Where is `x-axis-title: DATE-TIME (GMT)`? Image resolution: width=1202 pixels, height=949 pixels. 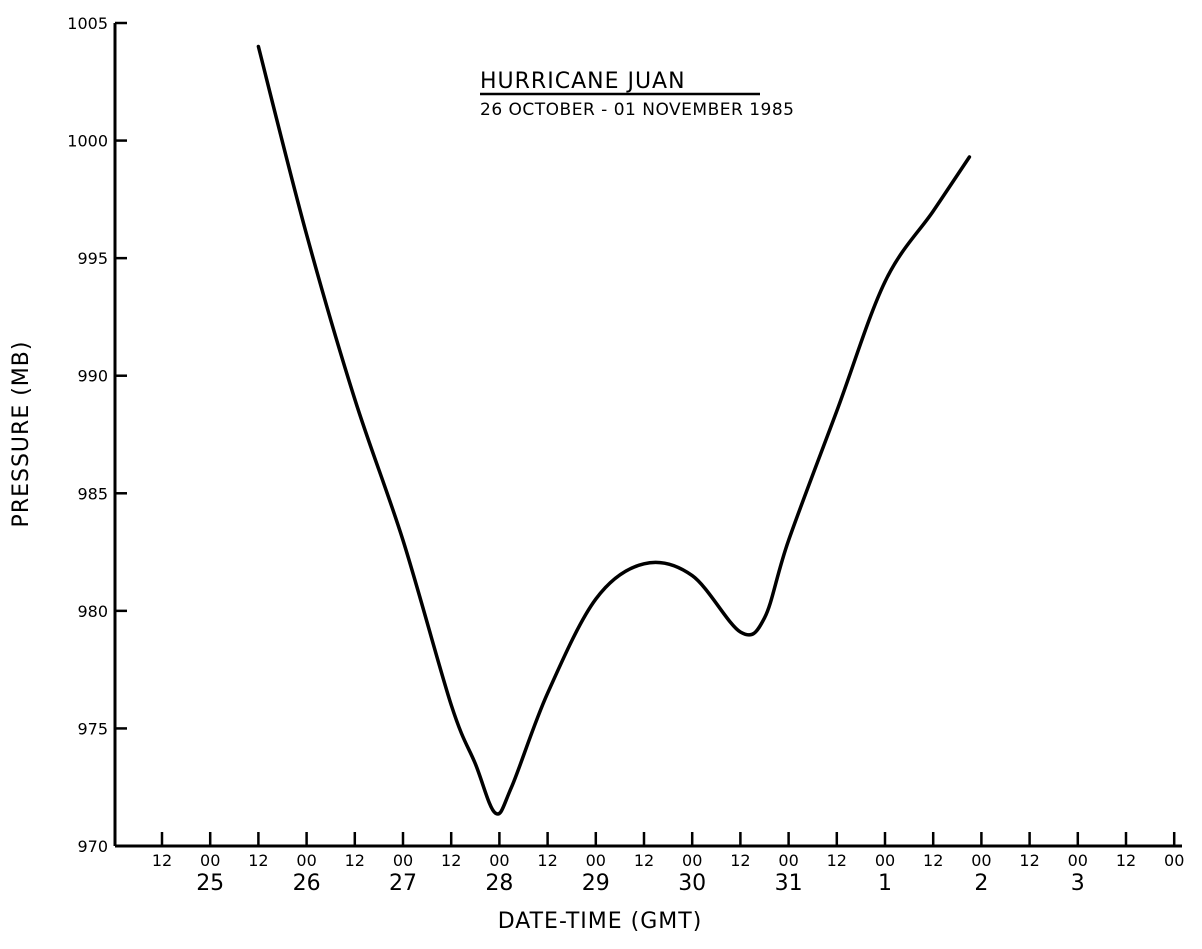
x-axis-title: DATE-TIME (GMT) is located at coordinates (600, 921).